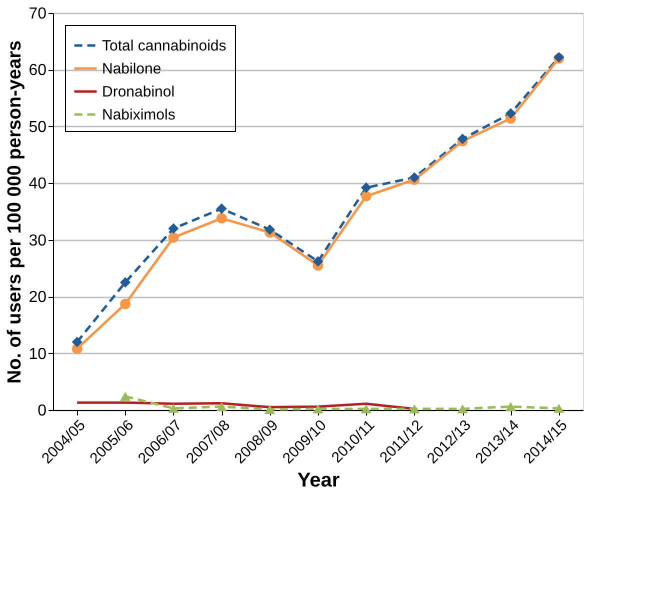  I want to click on y-tick-label: 20, so click(37, 297).